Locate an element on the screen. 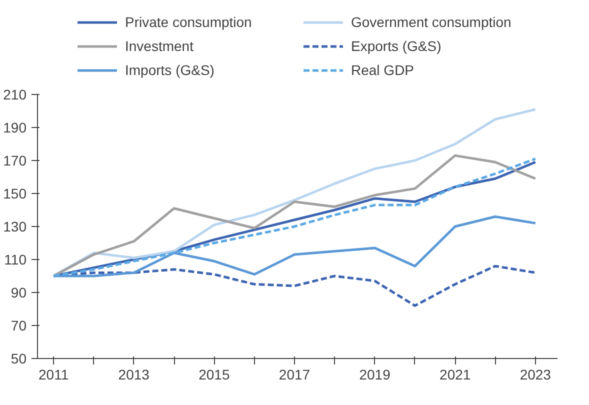 The width and height of the screenshot is (589, 405). x-tick-label: 2021 is located at coordinates (455, 374).